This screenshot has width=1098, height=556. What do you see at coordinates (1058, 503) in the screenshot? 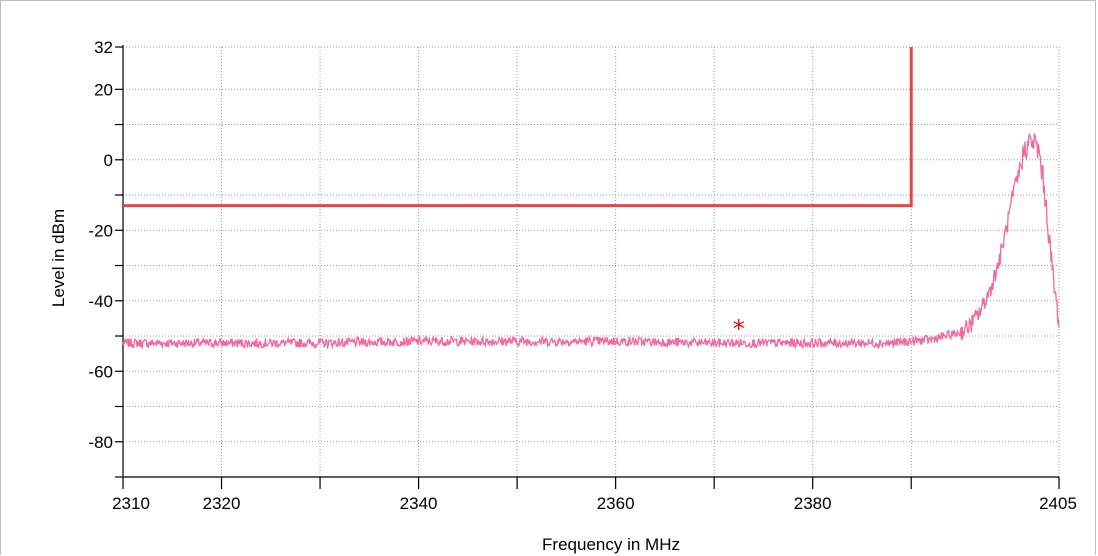
I see `x-tick-label: 2405` at bounding box center [1058, 503].